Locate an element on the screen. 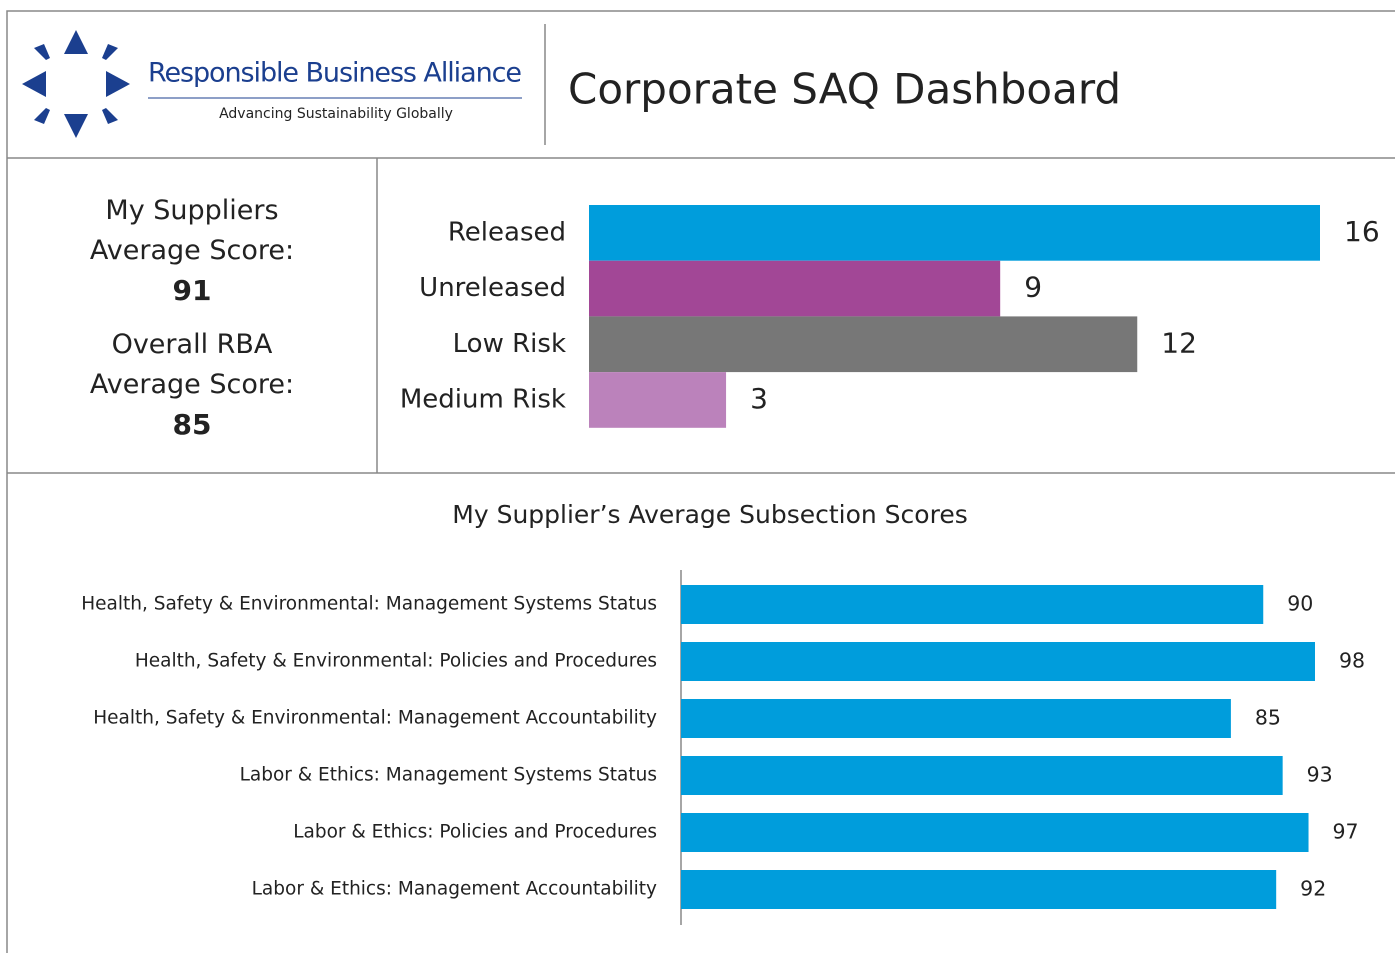 The height and width of the screenshot is (953, 1395). logo-icon is located at coordinates (76, 84).